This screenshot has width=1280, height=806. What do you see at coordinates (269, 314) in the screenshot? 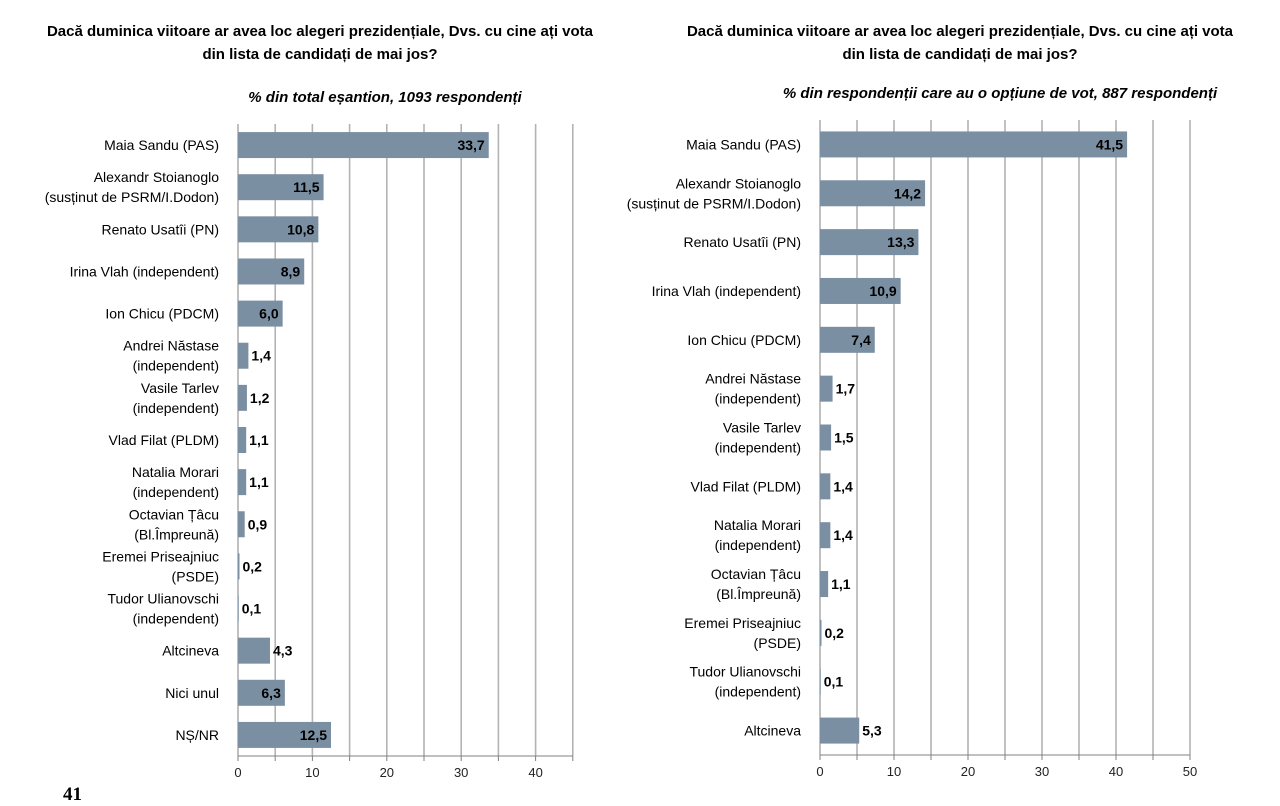
I see `data-label: 6,0` at bounding box center [269, 314].